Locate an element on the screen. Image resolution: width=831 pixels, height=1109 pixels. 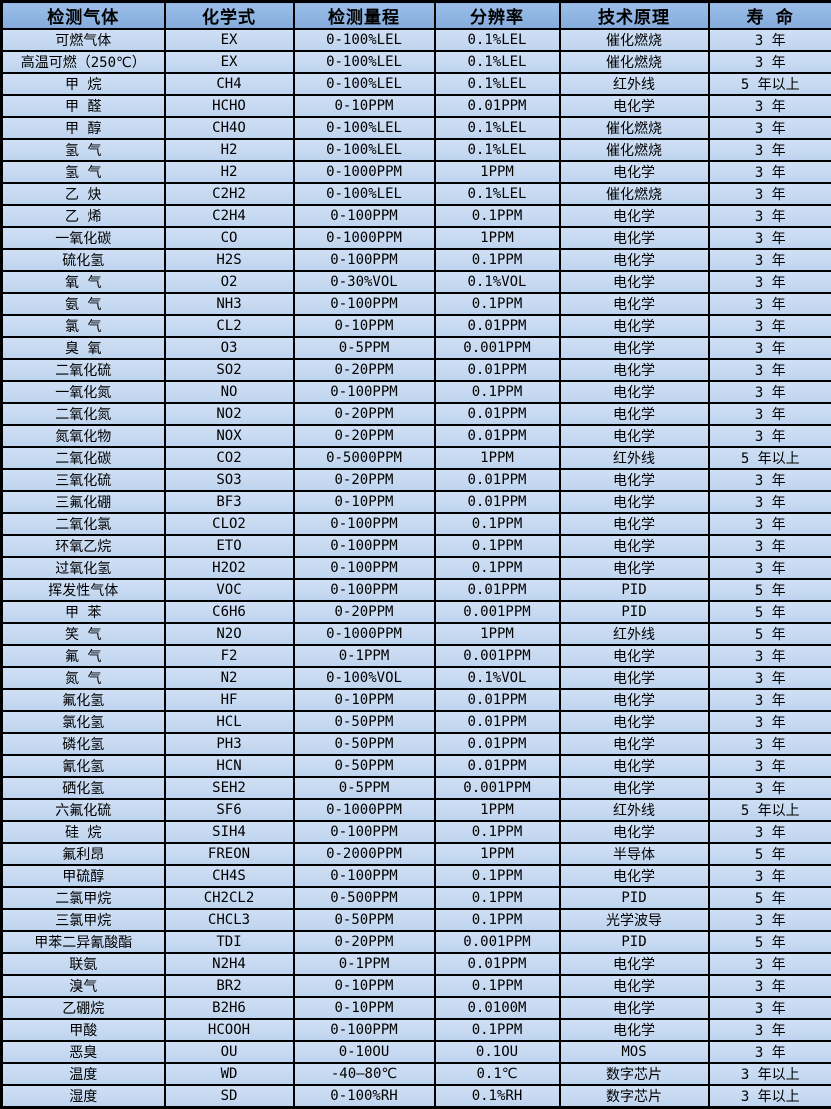
table-cell: SD is located at coordinates (229, 1096).